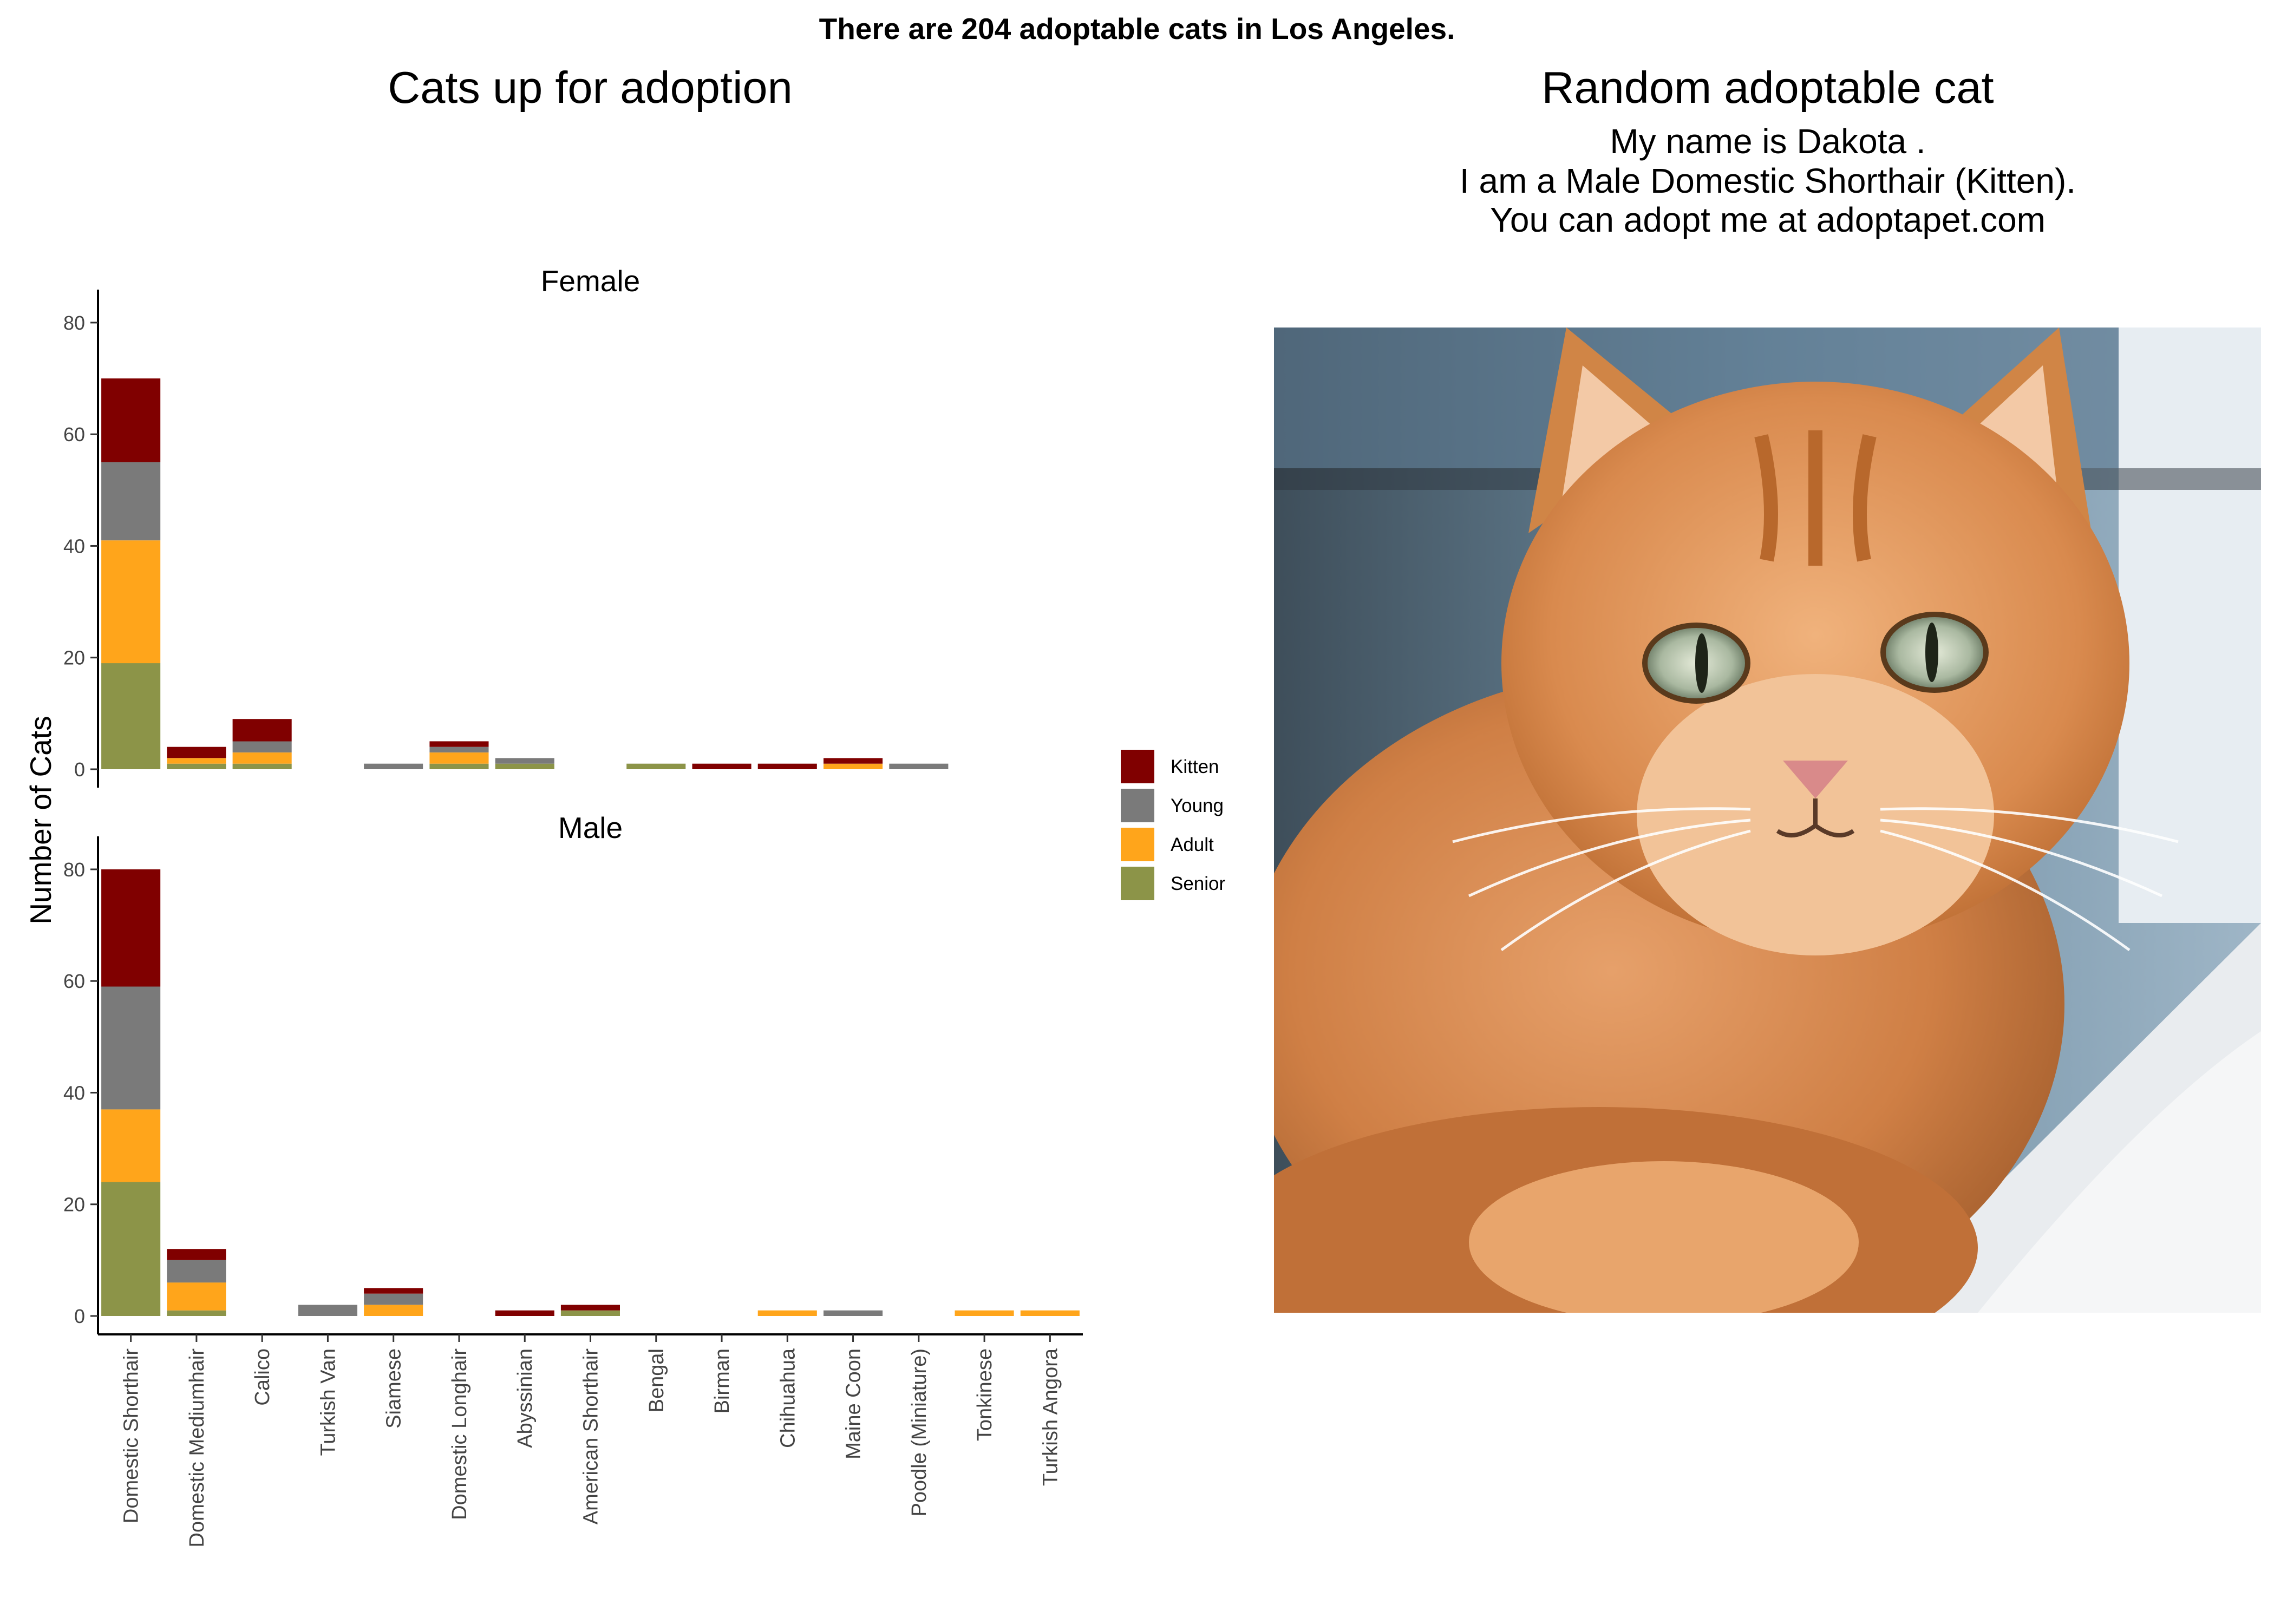 This screenshot has width=2274, height=1624. Describe the element at coordinates (1768, 87) in the screenshot. I see `right-panel-title: Random adoptable cat` at that location.